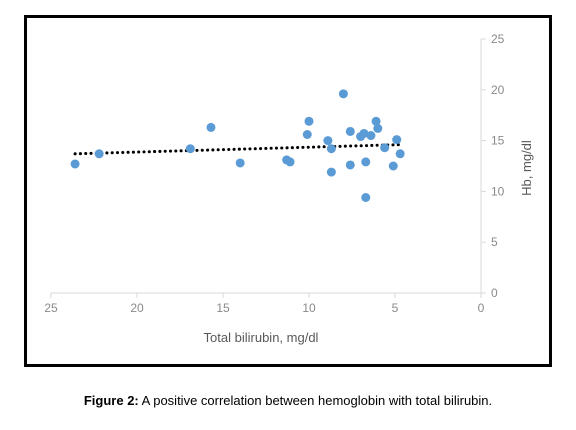  I want to click on trendline-path, so click(236, 149).